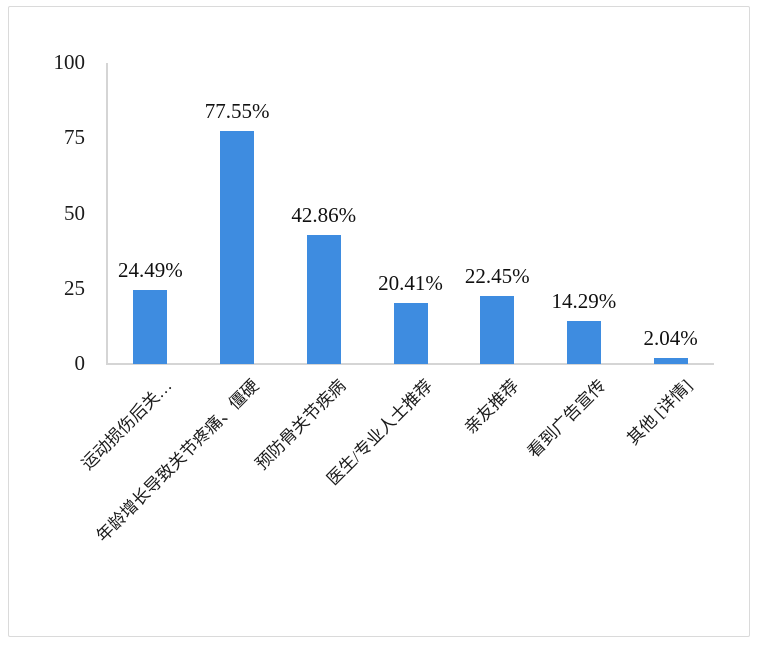 The height and width of the screenshot is (653, 762). What do you see at coordinates (670, 338) in the screenshot?
I see `bar-value-label: 2.04%` at bounding box center [670, 338].